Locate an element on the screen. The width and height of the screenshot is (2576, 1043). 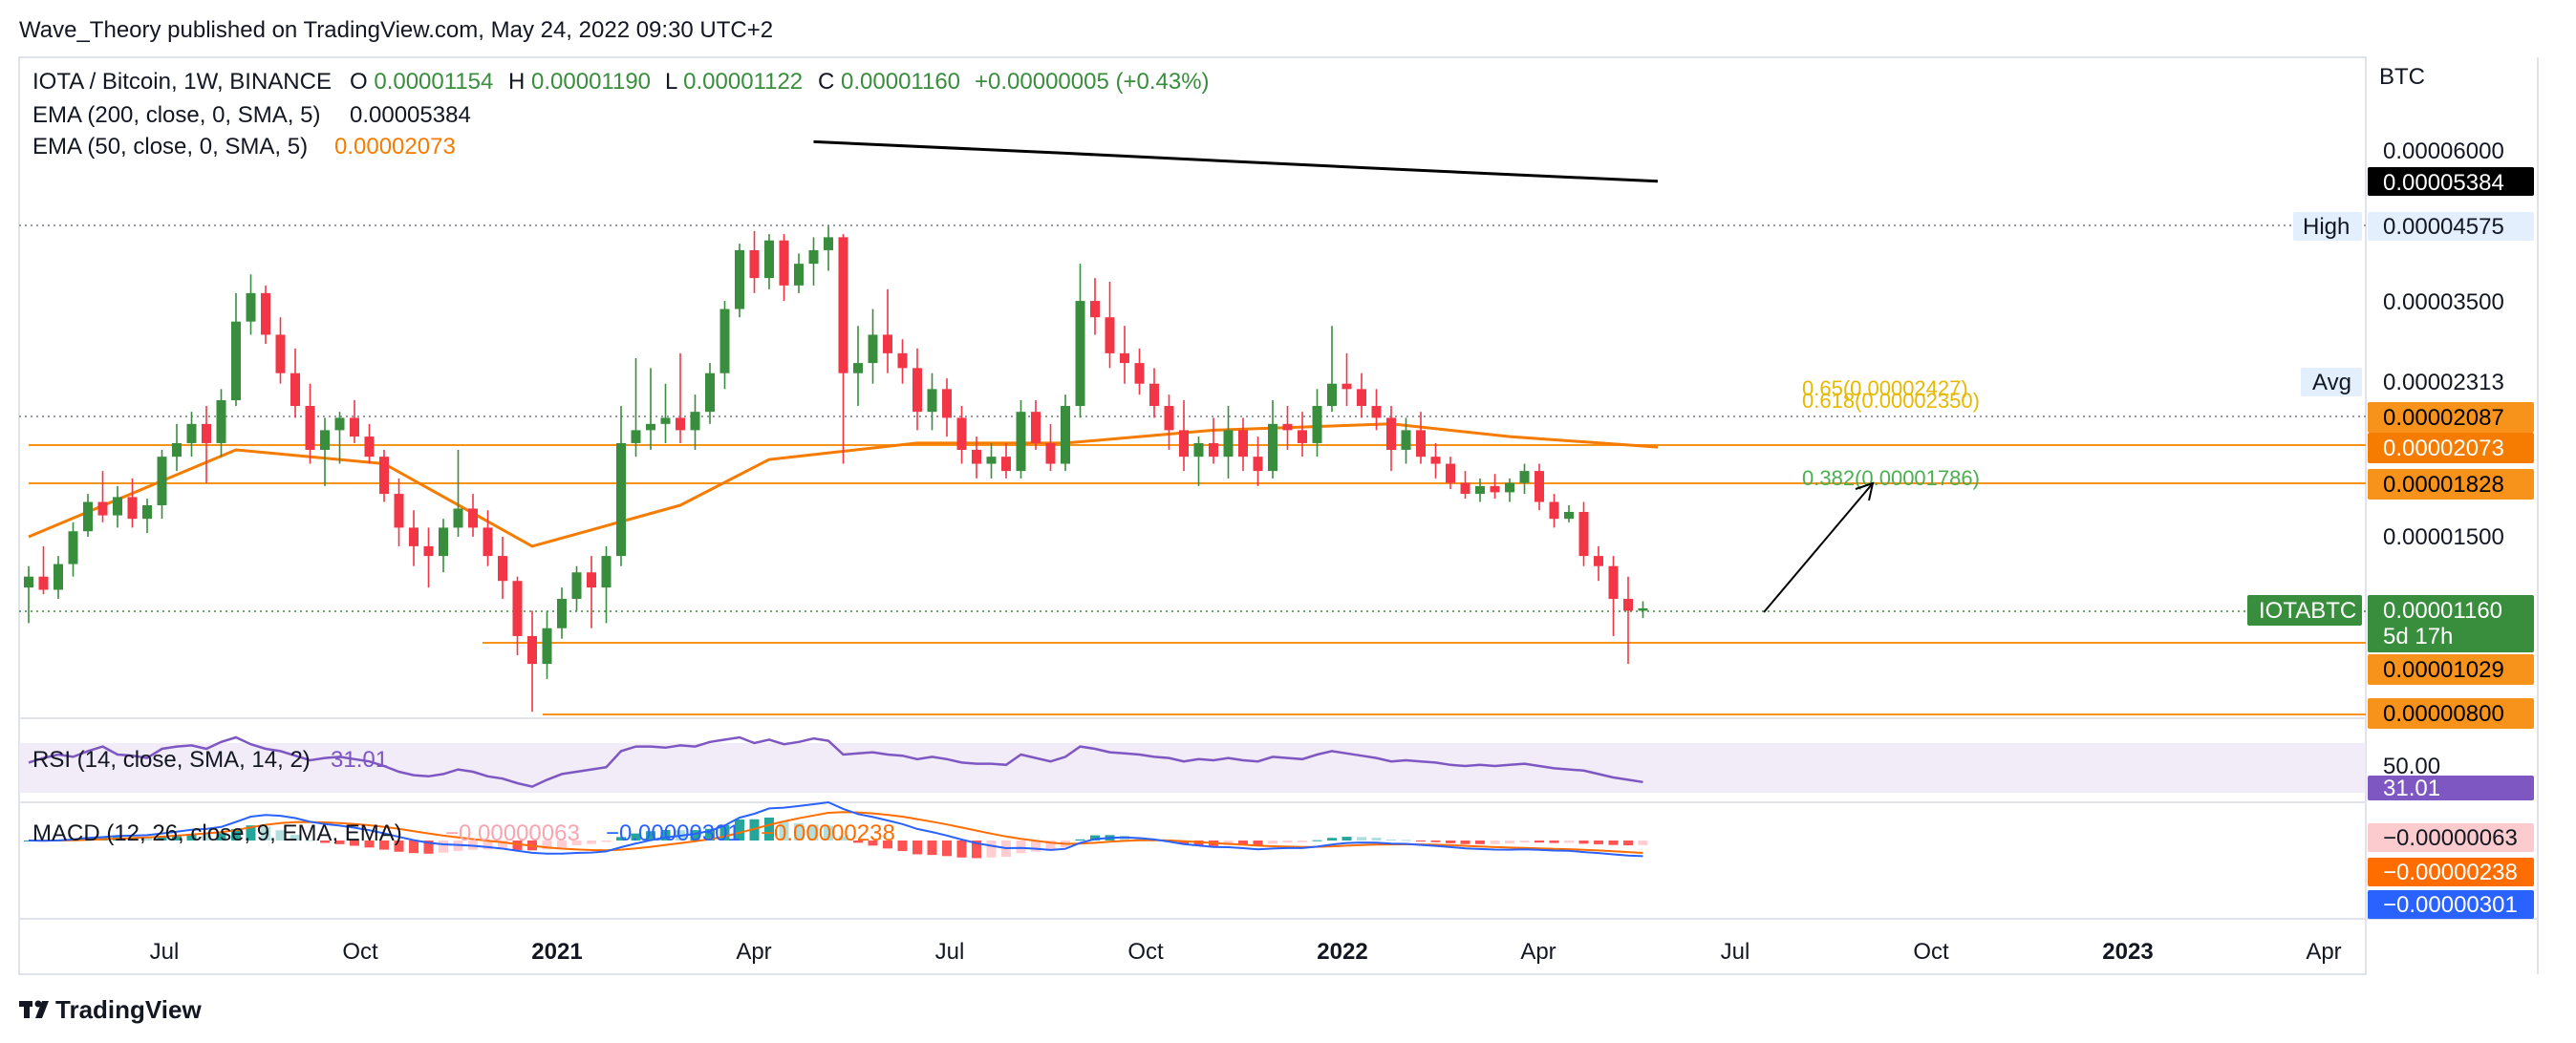
symbol-tag: IOTABTC is located at coordinates (2307, 611).